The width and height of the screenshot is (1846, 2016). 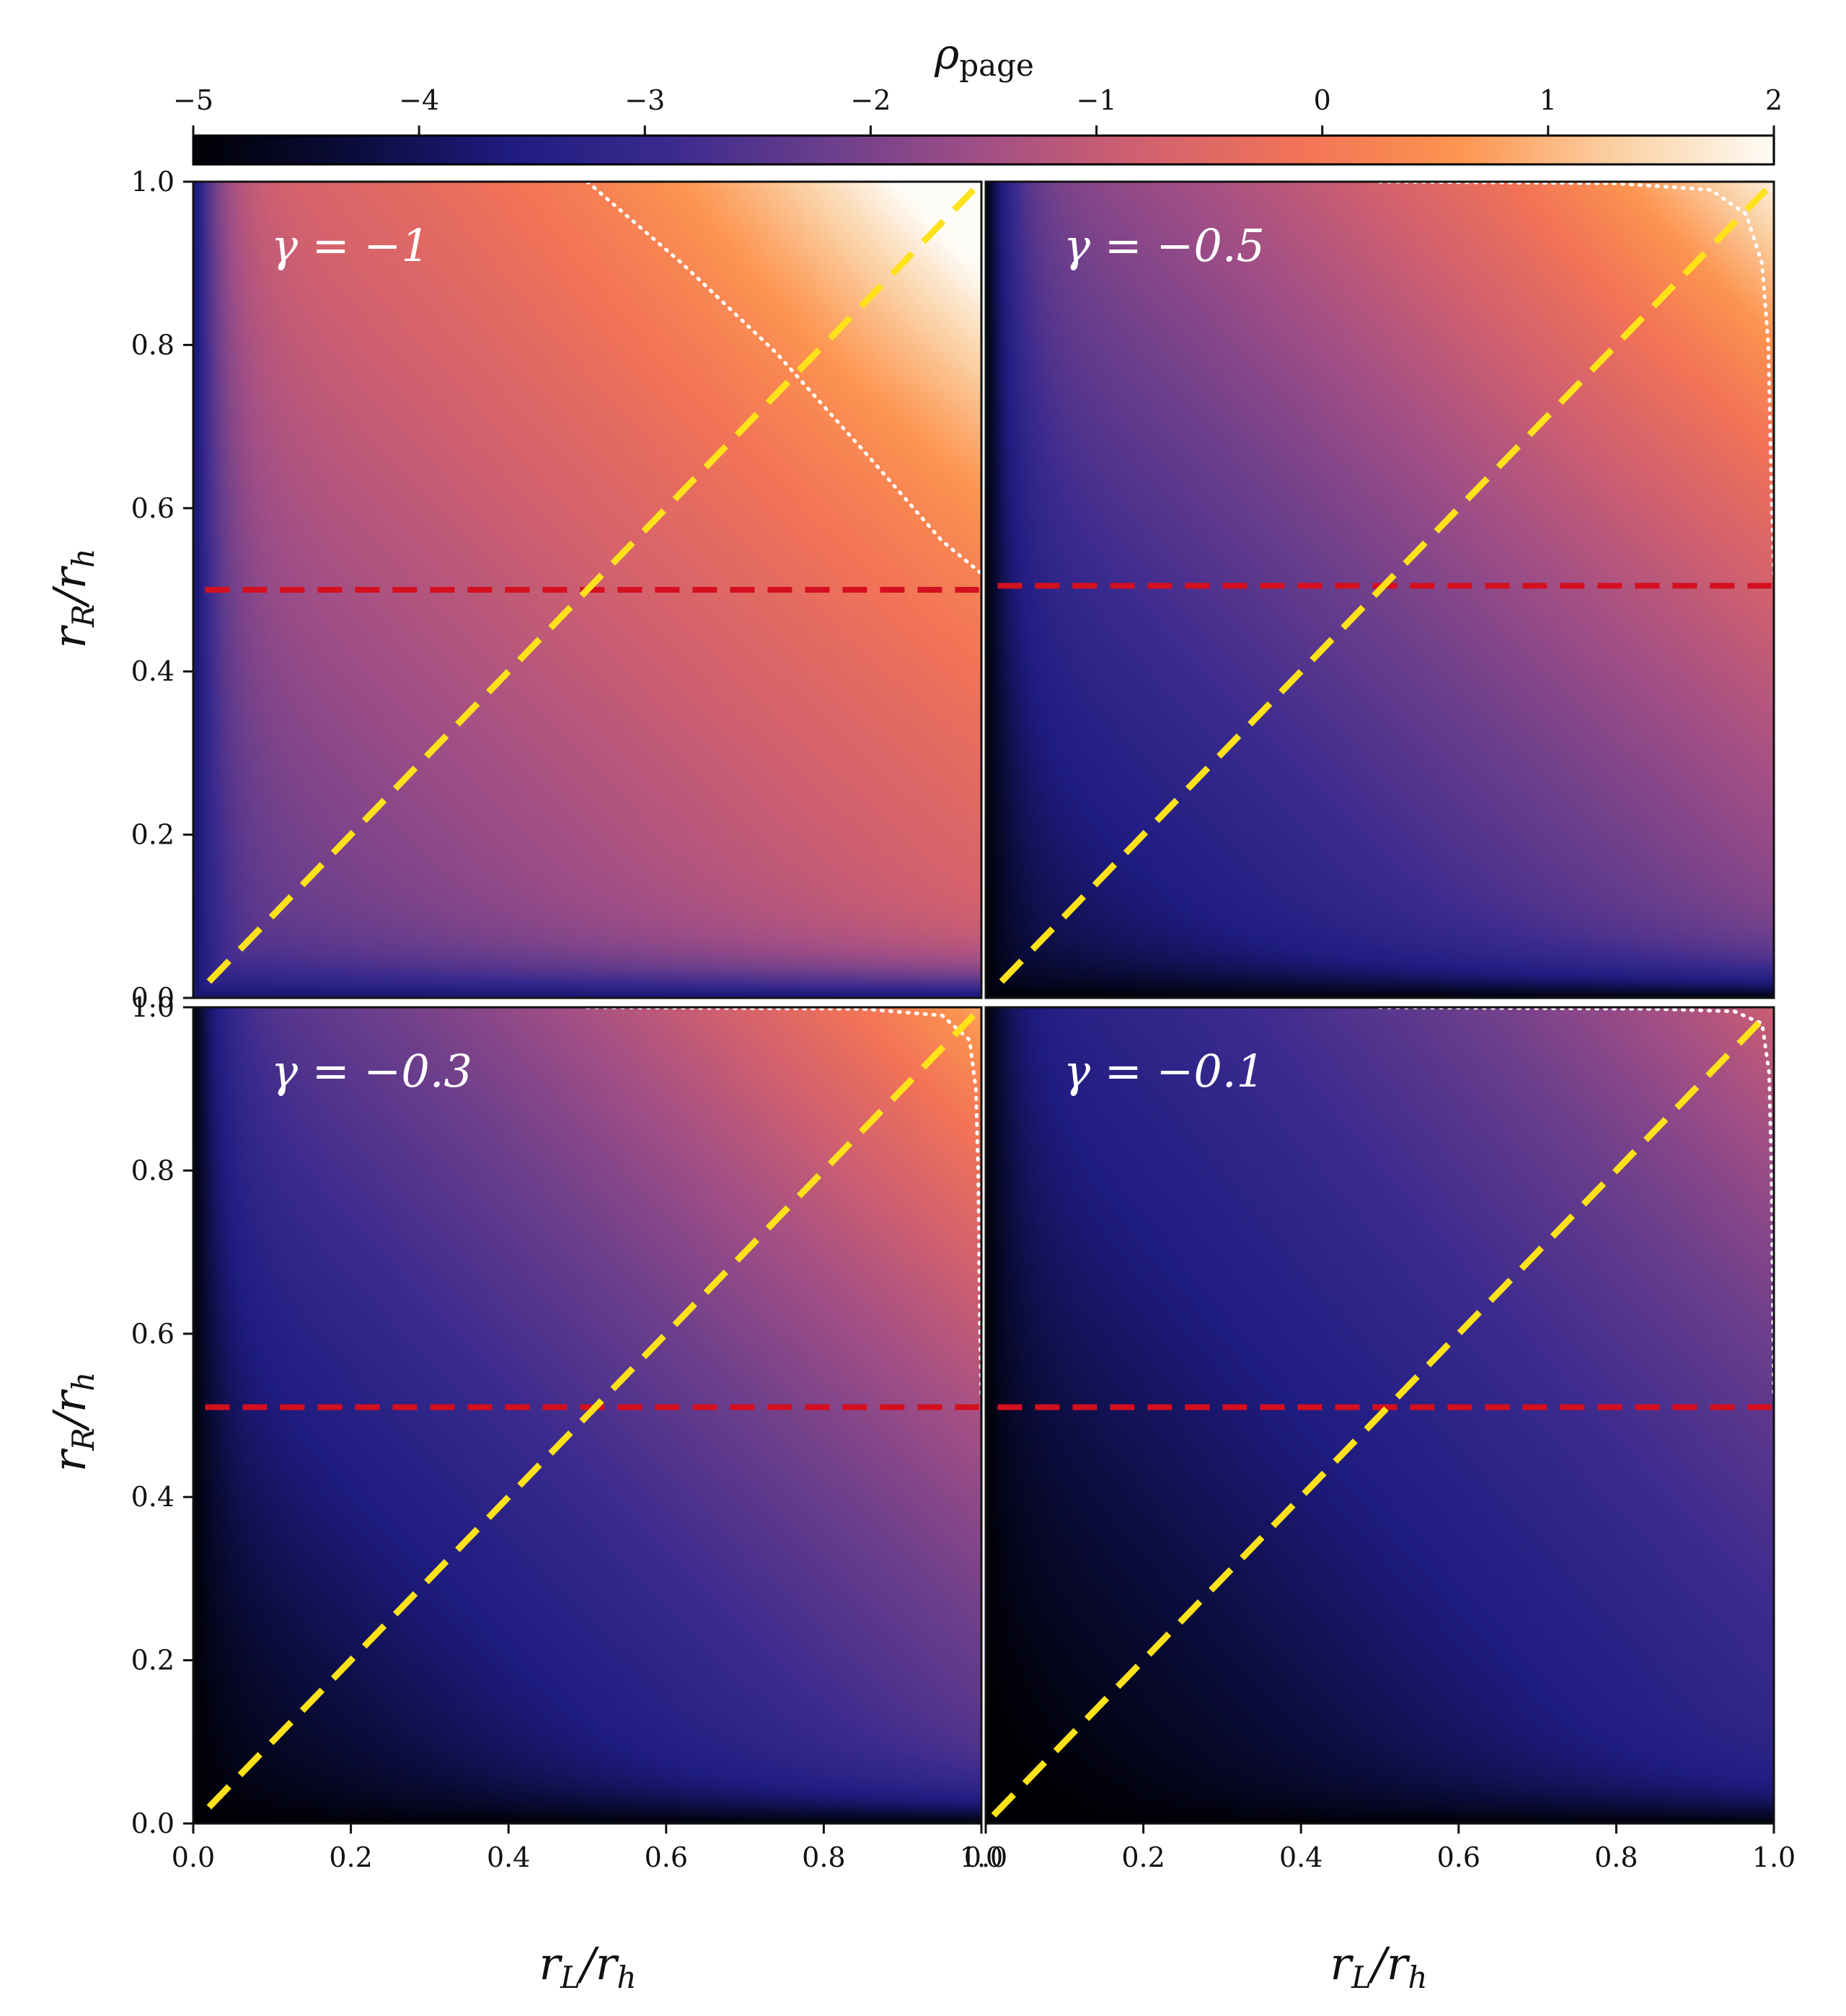 What do you see at coordinates (1548, 100) in the screenshot?
I see `colorbar-tick-label: 1` at bounding box center [1548, 100].